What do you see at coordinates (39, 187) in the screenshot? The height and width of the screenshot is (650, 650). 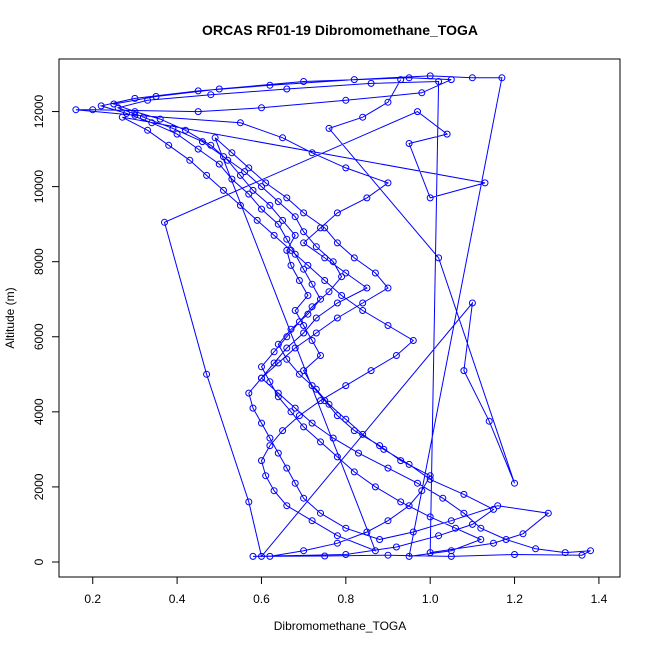 I see `y-tick-label: 10000` at bounding box center [39, 187].